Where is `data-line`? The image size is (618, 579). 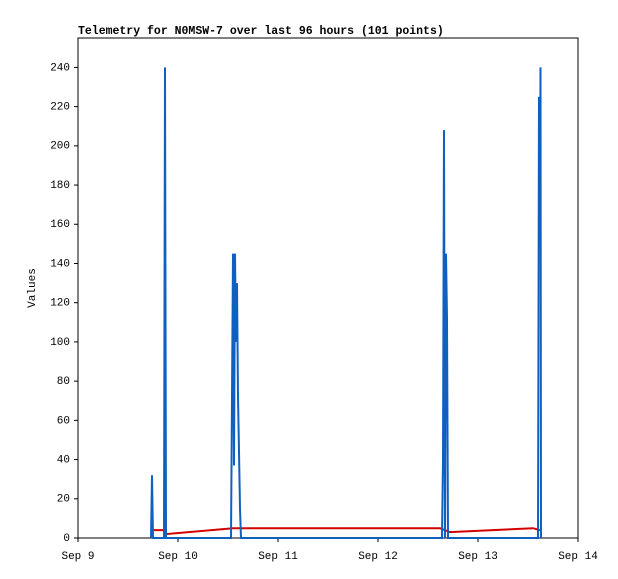
data-line is located at coordinates (346, 531).